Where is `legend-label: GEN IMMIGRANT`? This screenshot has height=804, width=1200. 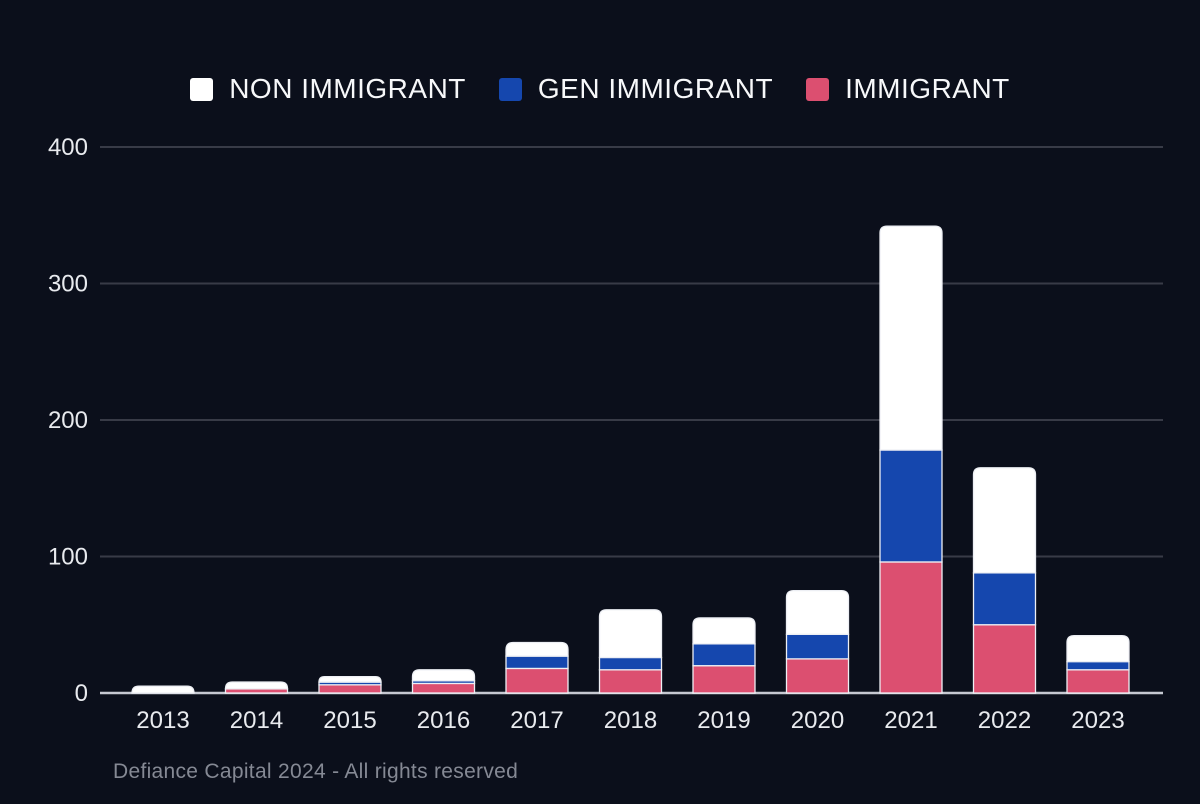 legend-label: GEN IMMIGRANT is located at coordinates (655, 88).